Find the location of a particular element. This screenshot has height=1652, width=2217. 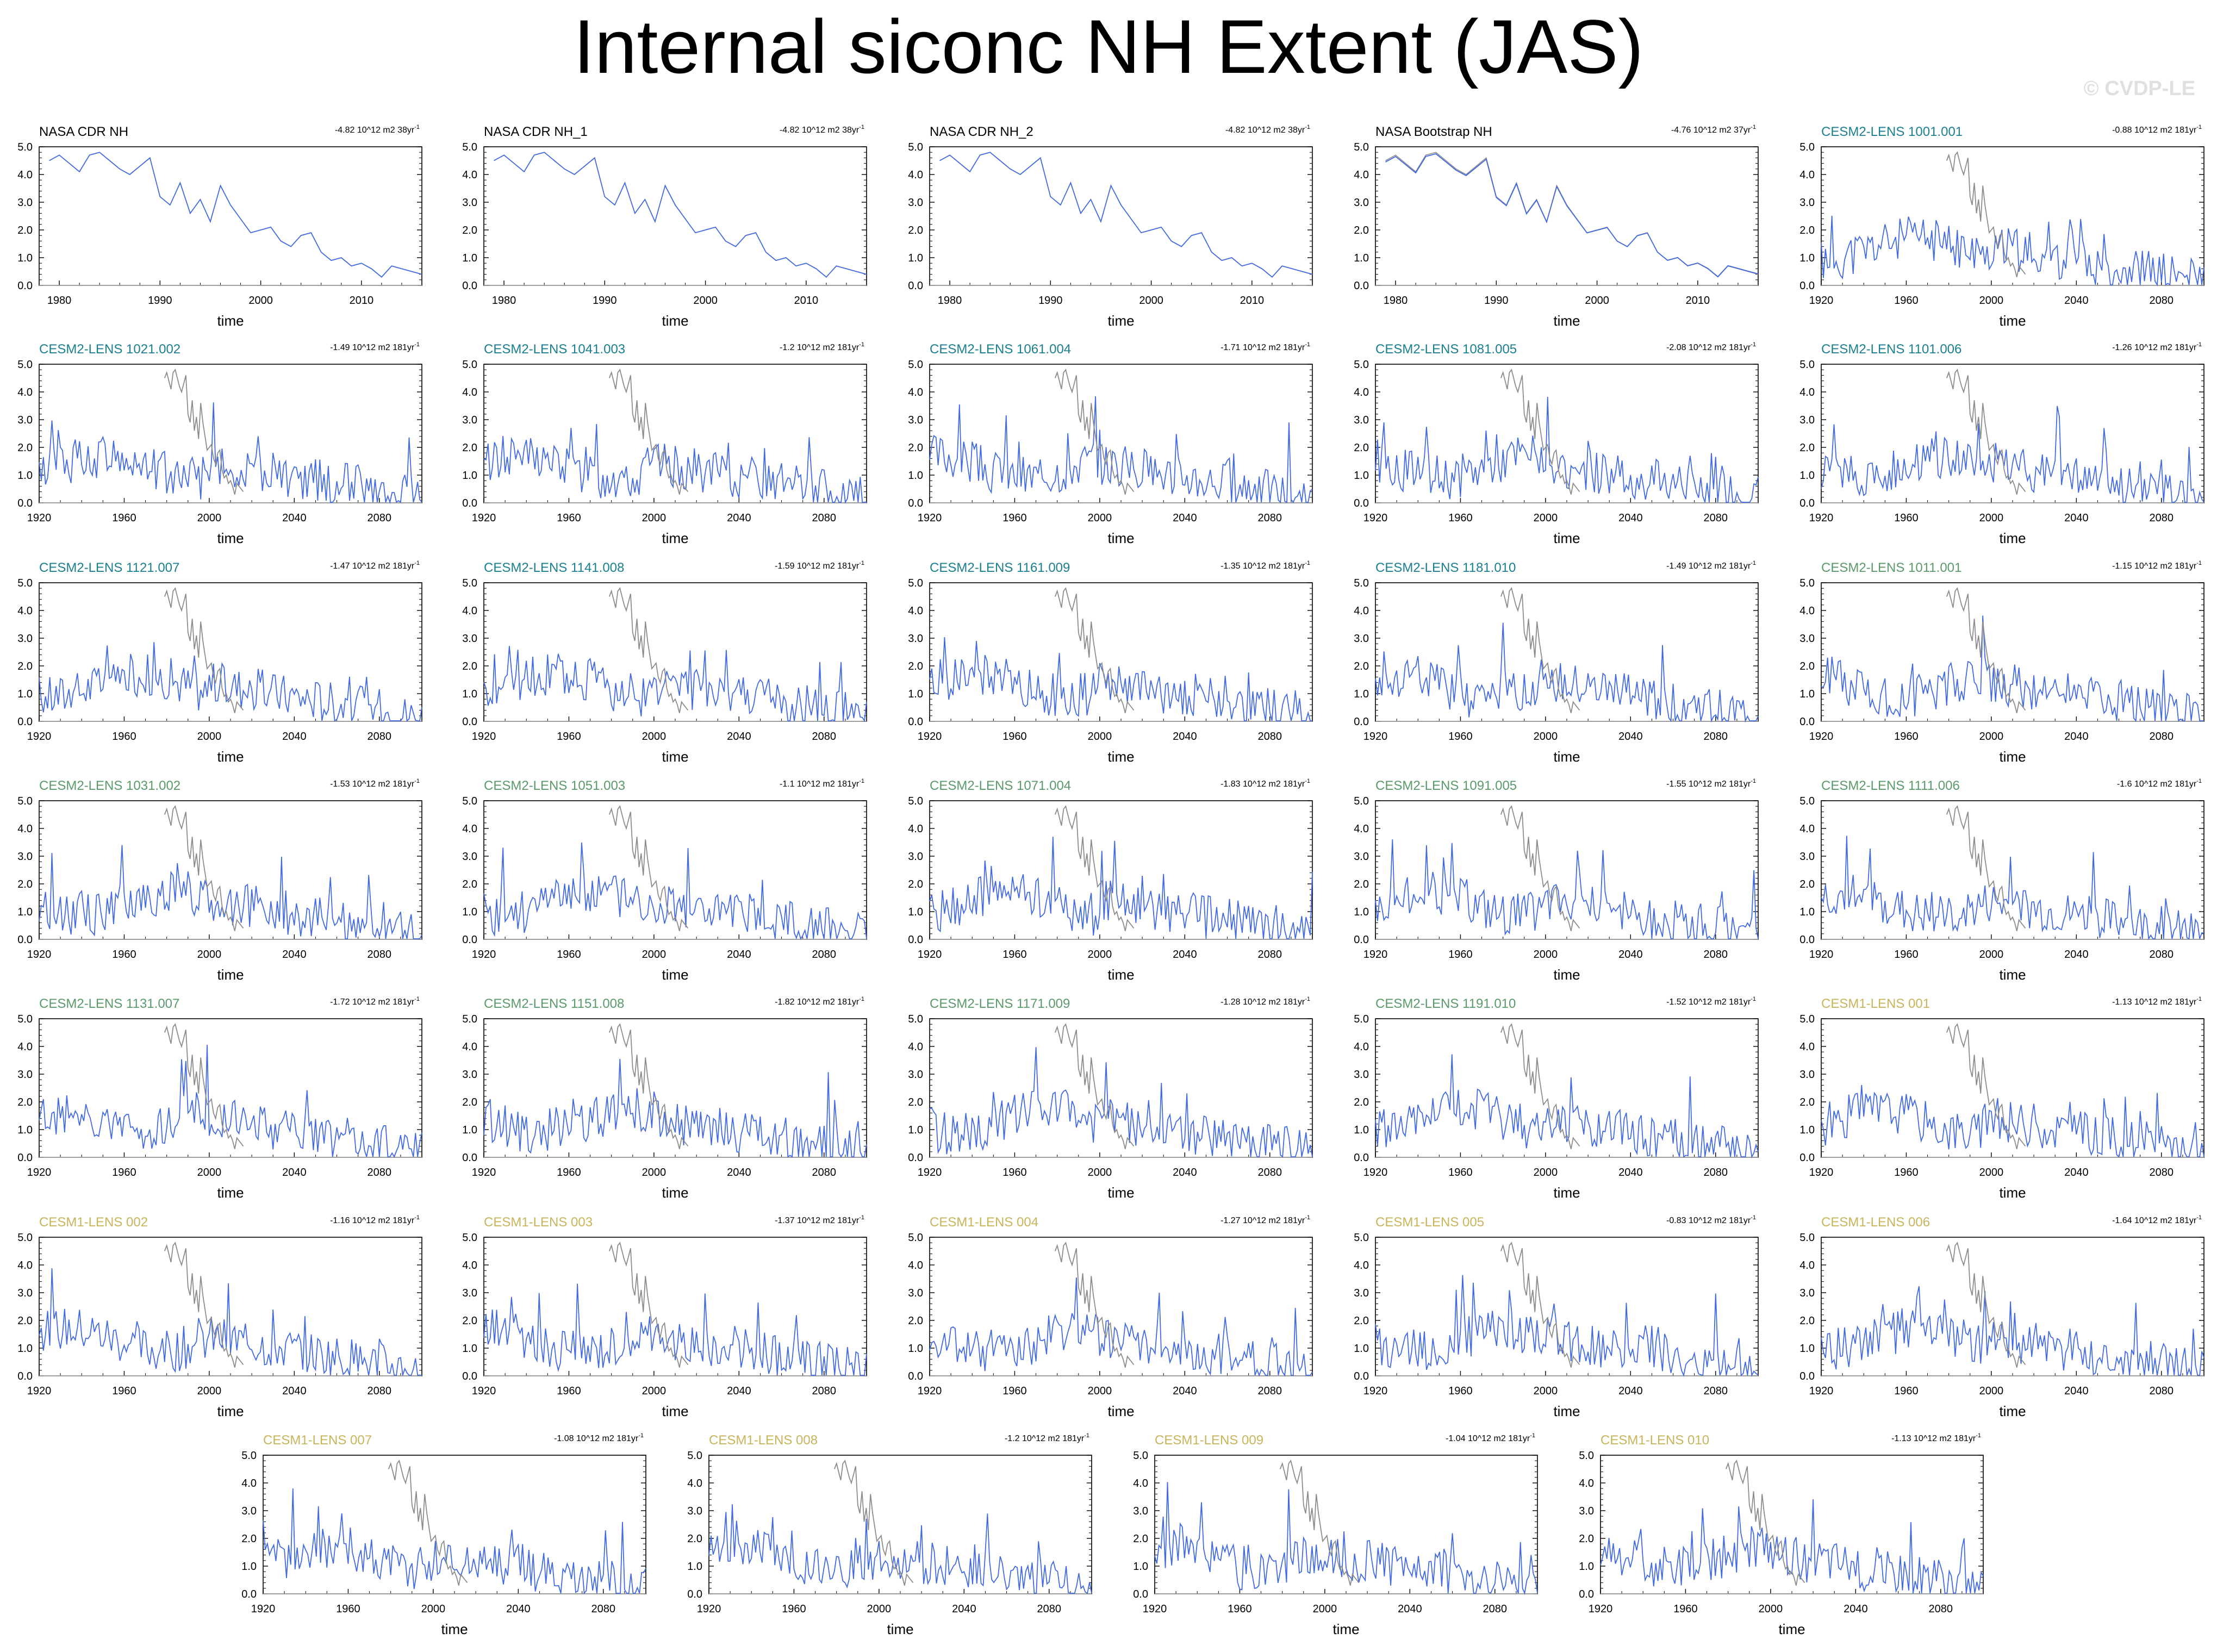

trend-label: -1.13 10^12 m2 181yr-1 is located at coordinates (2157, 1001).